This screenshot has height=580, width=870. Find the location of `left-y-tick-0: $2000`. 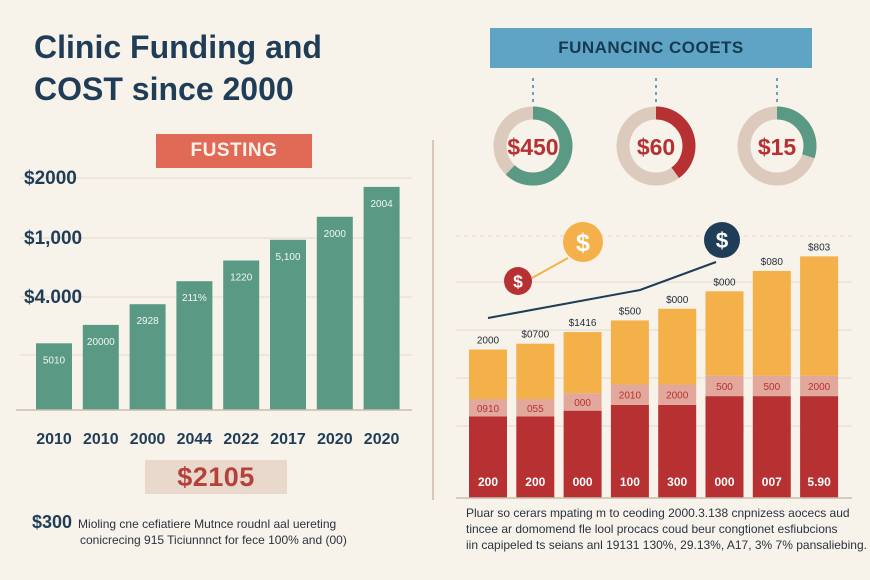

left-y-tick-0: $2000 is located at coordinates (50, 178).